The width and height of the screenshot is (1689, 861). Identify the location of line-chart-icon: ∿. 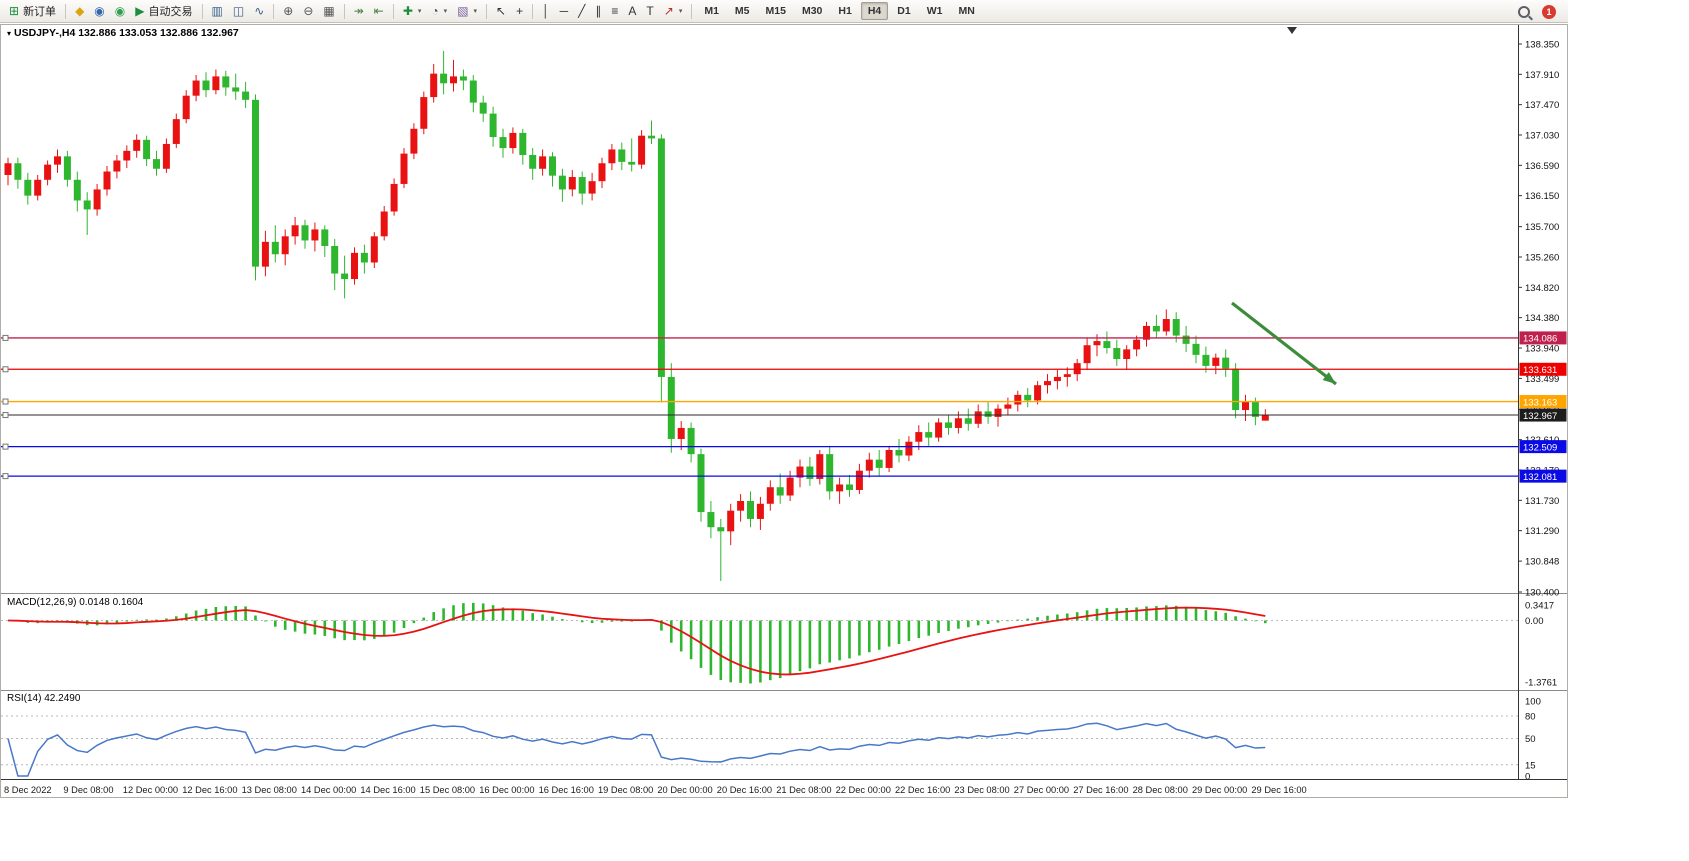
(259, 11).